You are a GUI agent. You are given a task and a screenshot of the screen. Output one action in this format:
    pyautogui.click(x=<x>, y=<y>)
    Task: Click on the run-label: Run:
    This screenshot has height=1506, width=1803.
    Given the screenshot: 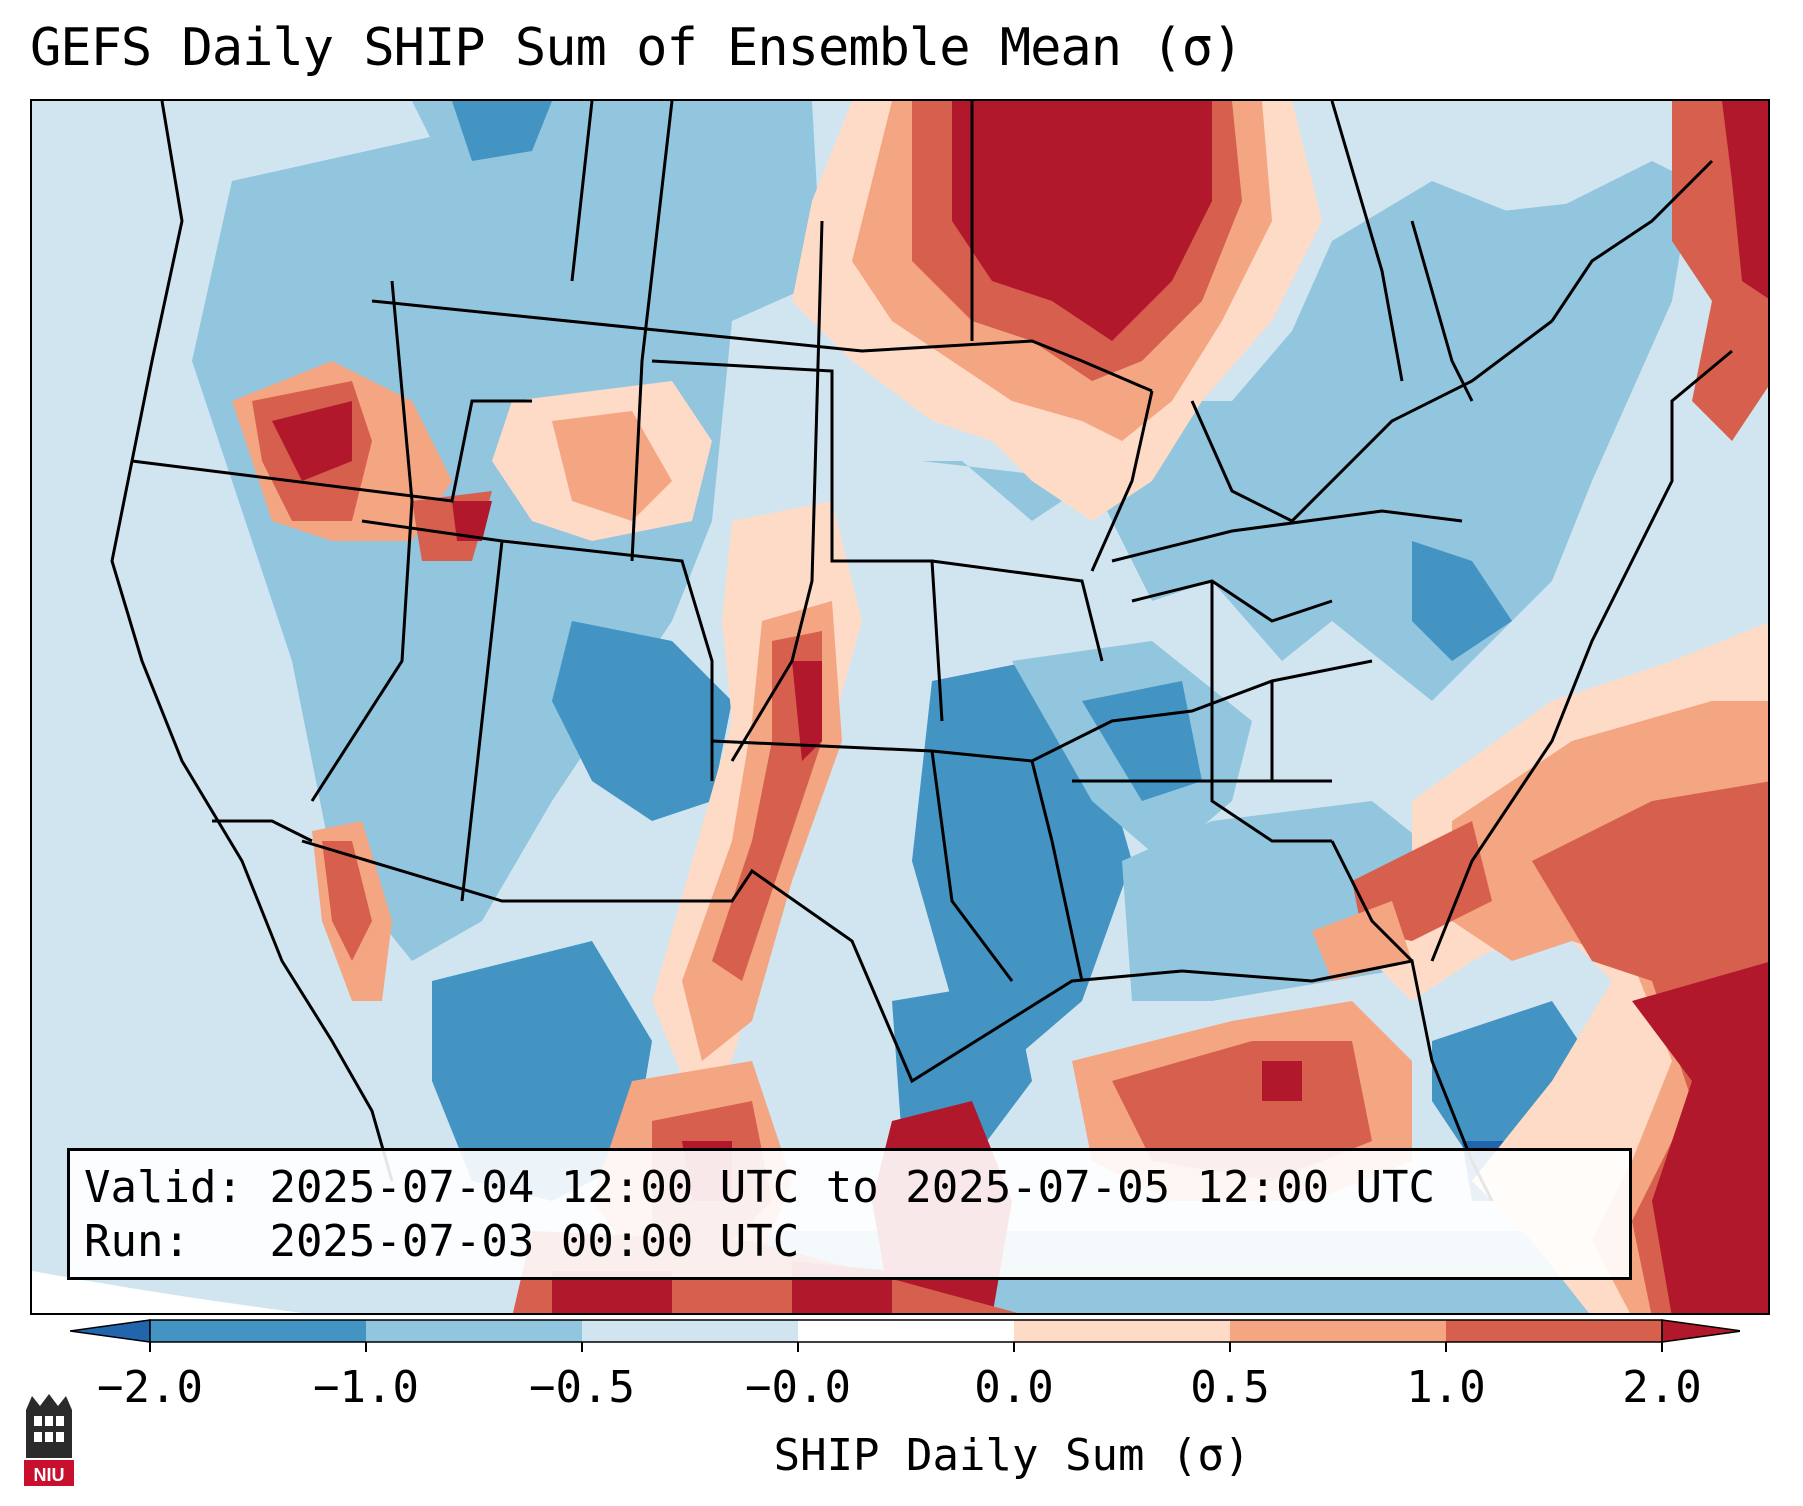 What is the action you would take?
    pyautogui.click(x=137, y=1241)
    